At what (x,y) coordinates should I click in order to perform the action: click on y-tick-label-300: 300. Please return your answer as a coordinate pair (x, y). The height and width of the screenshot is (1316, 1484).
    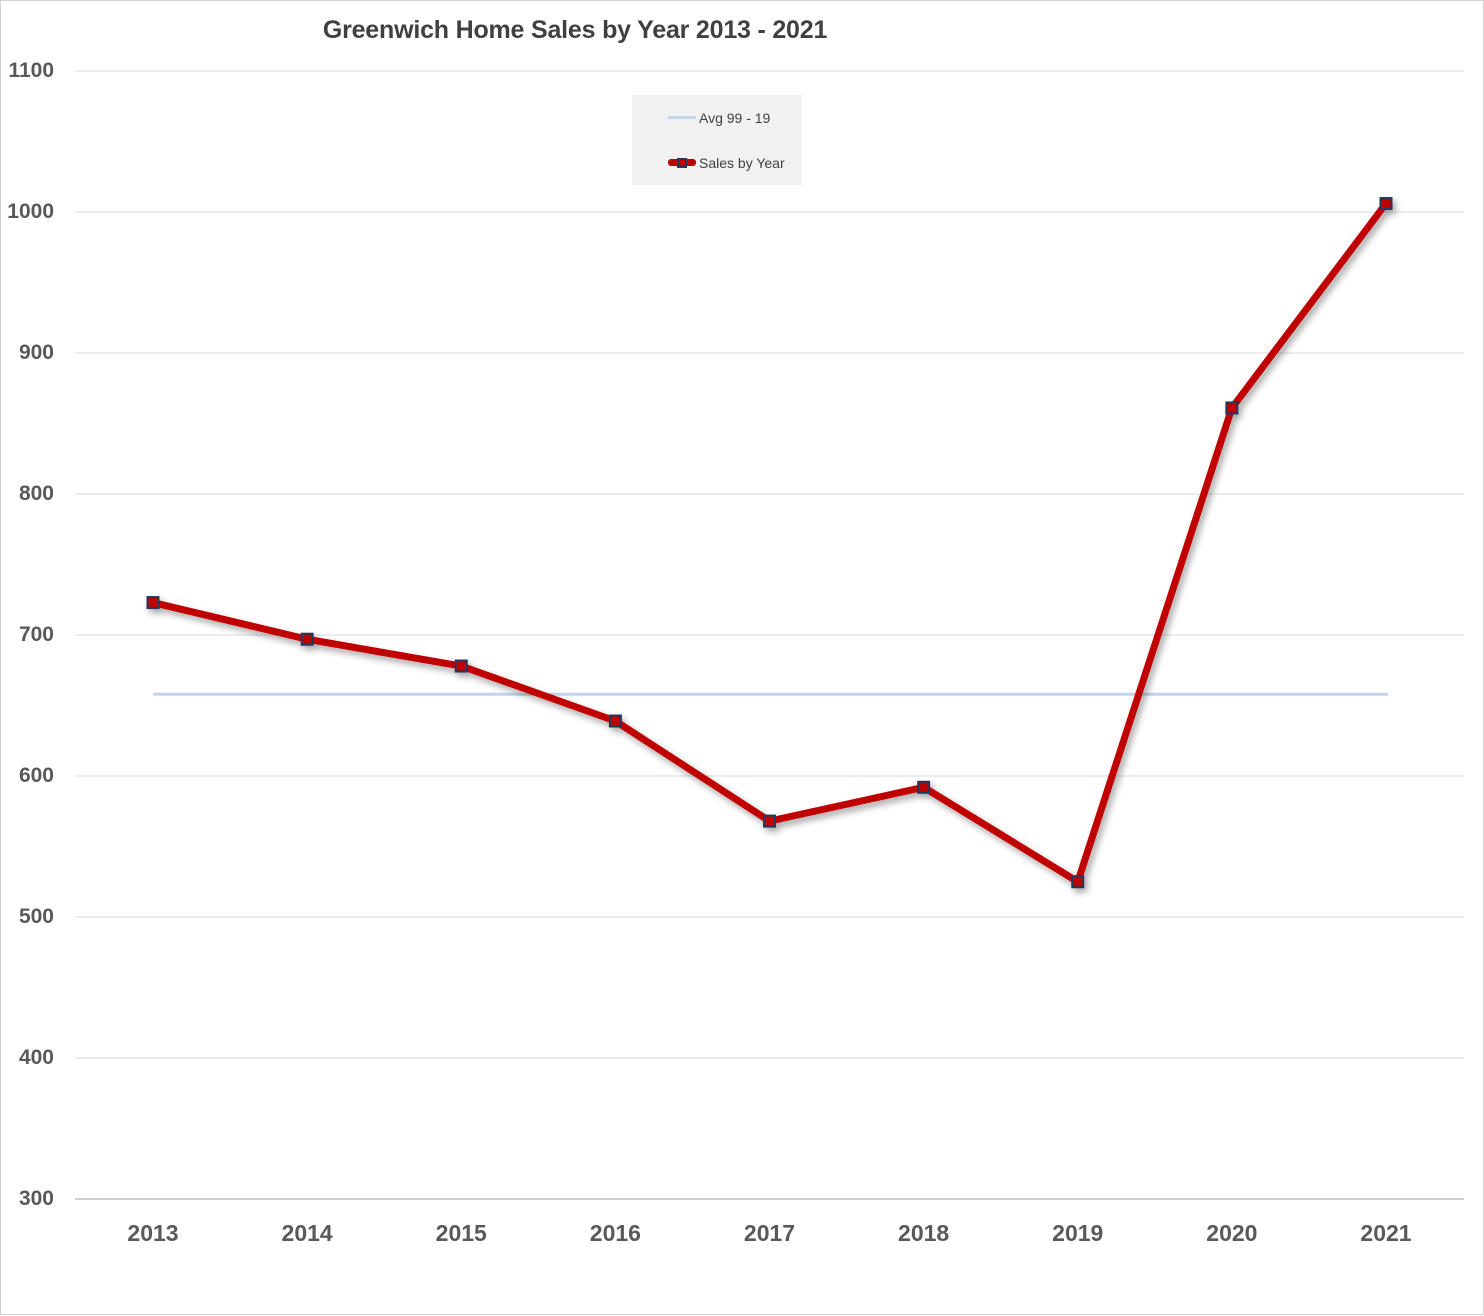
    Looking at the image, I should click on (36, 1198).